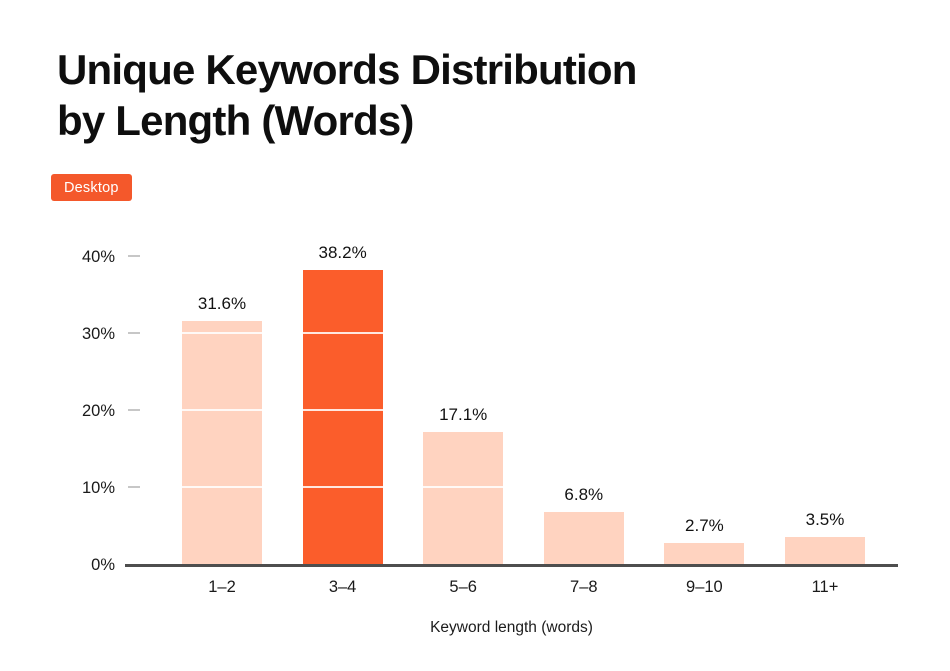 This screenshot has height=671, width=950. Describe the element at coordinates (825, 550) in the screenshot. I see `bar-11+` at that location.